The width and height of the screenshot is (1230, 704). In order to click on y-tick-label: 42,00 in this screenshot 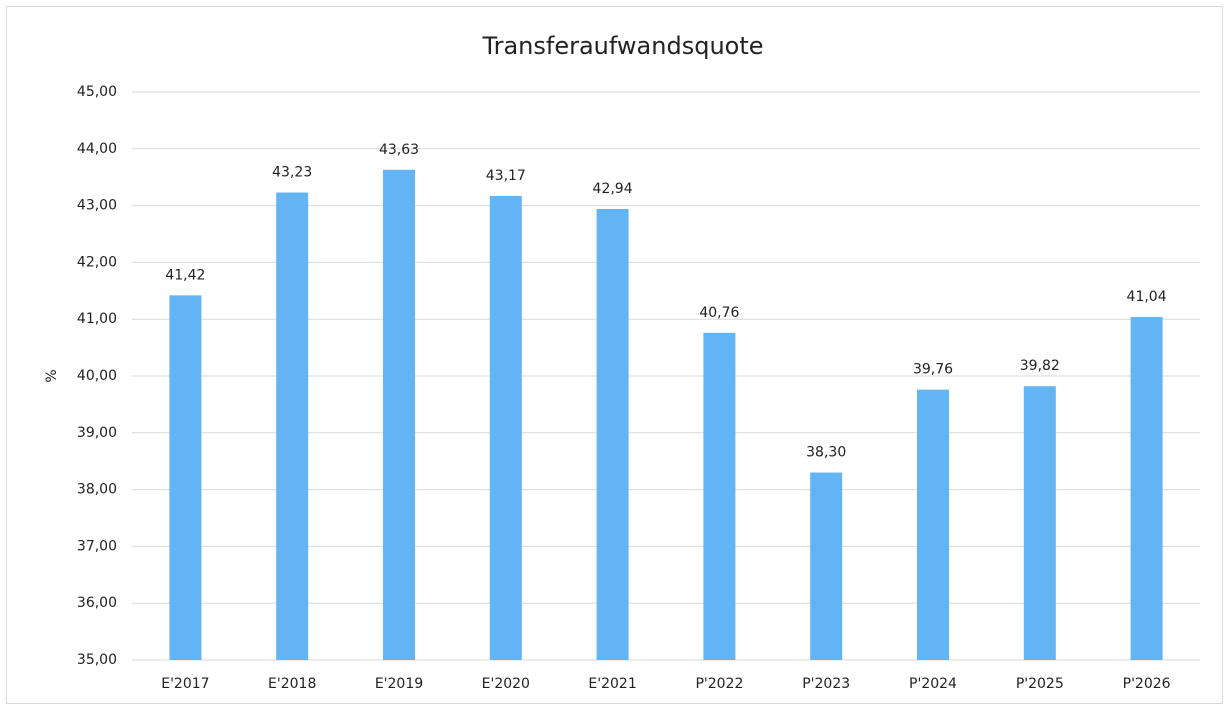, I will do `click(97, 262)`.